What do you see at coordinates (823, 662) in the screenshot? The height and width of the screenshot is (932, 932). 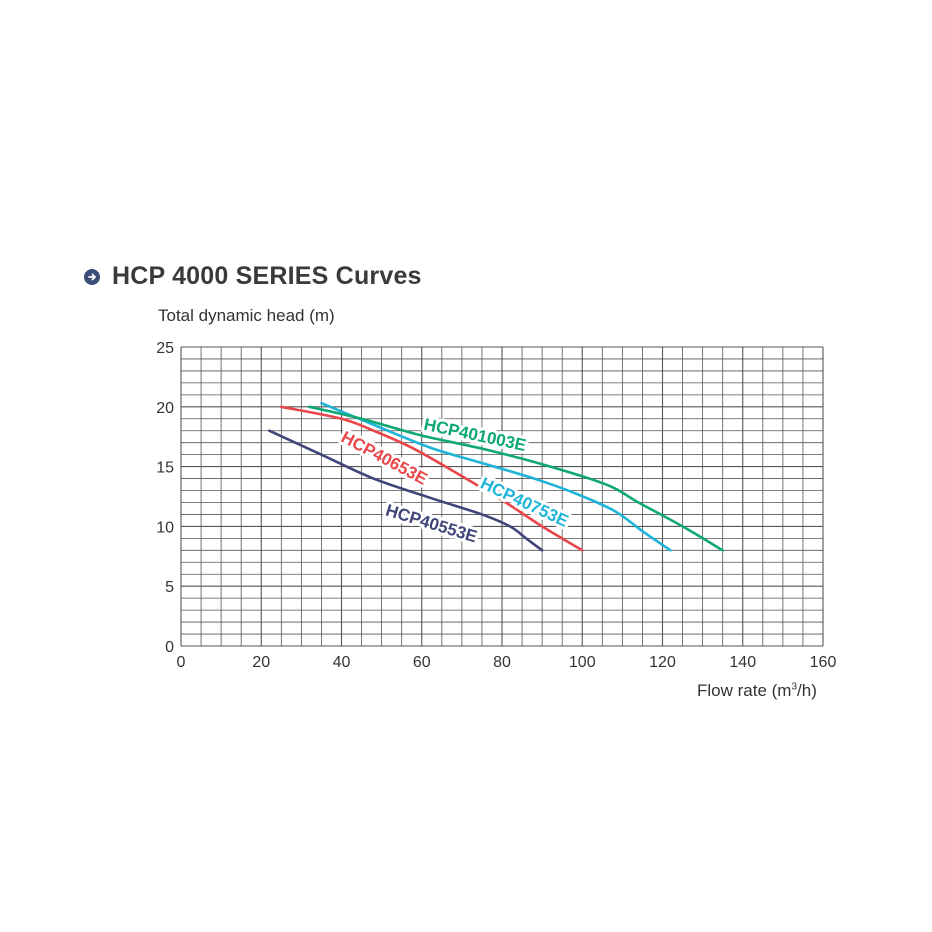 I see `x-tick-label: 160` at bounding box center [823, 662].